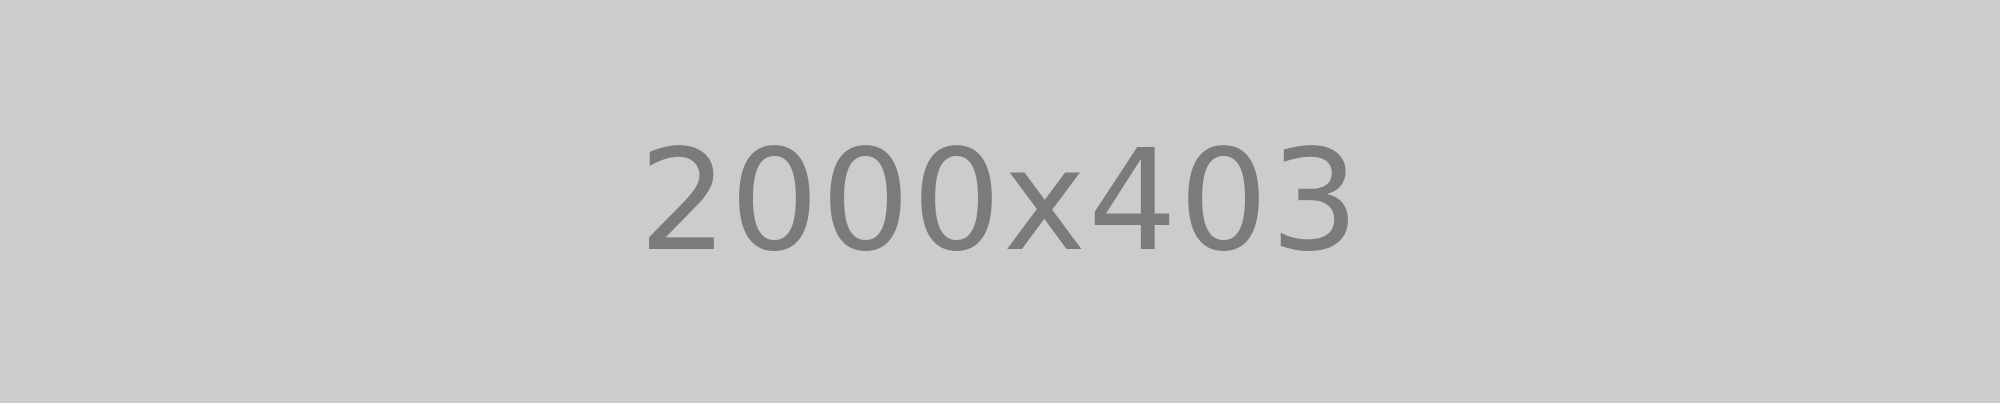 The width and height of the screenshot is (2000, 403). I want to click on dimension-label: 2000x403, so click(1000, 201).